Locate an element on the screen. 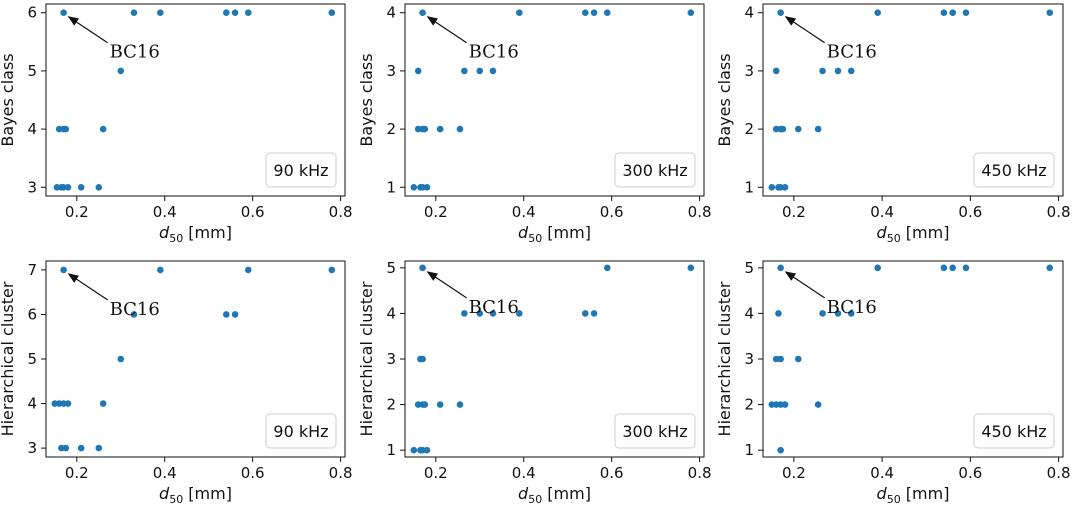 Image resolution: width=1072 pixels, height=507 pixels. x-tick-label: 0.2 is located at coordinates (436, 212).